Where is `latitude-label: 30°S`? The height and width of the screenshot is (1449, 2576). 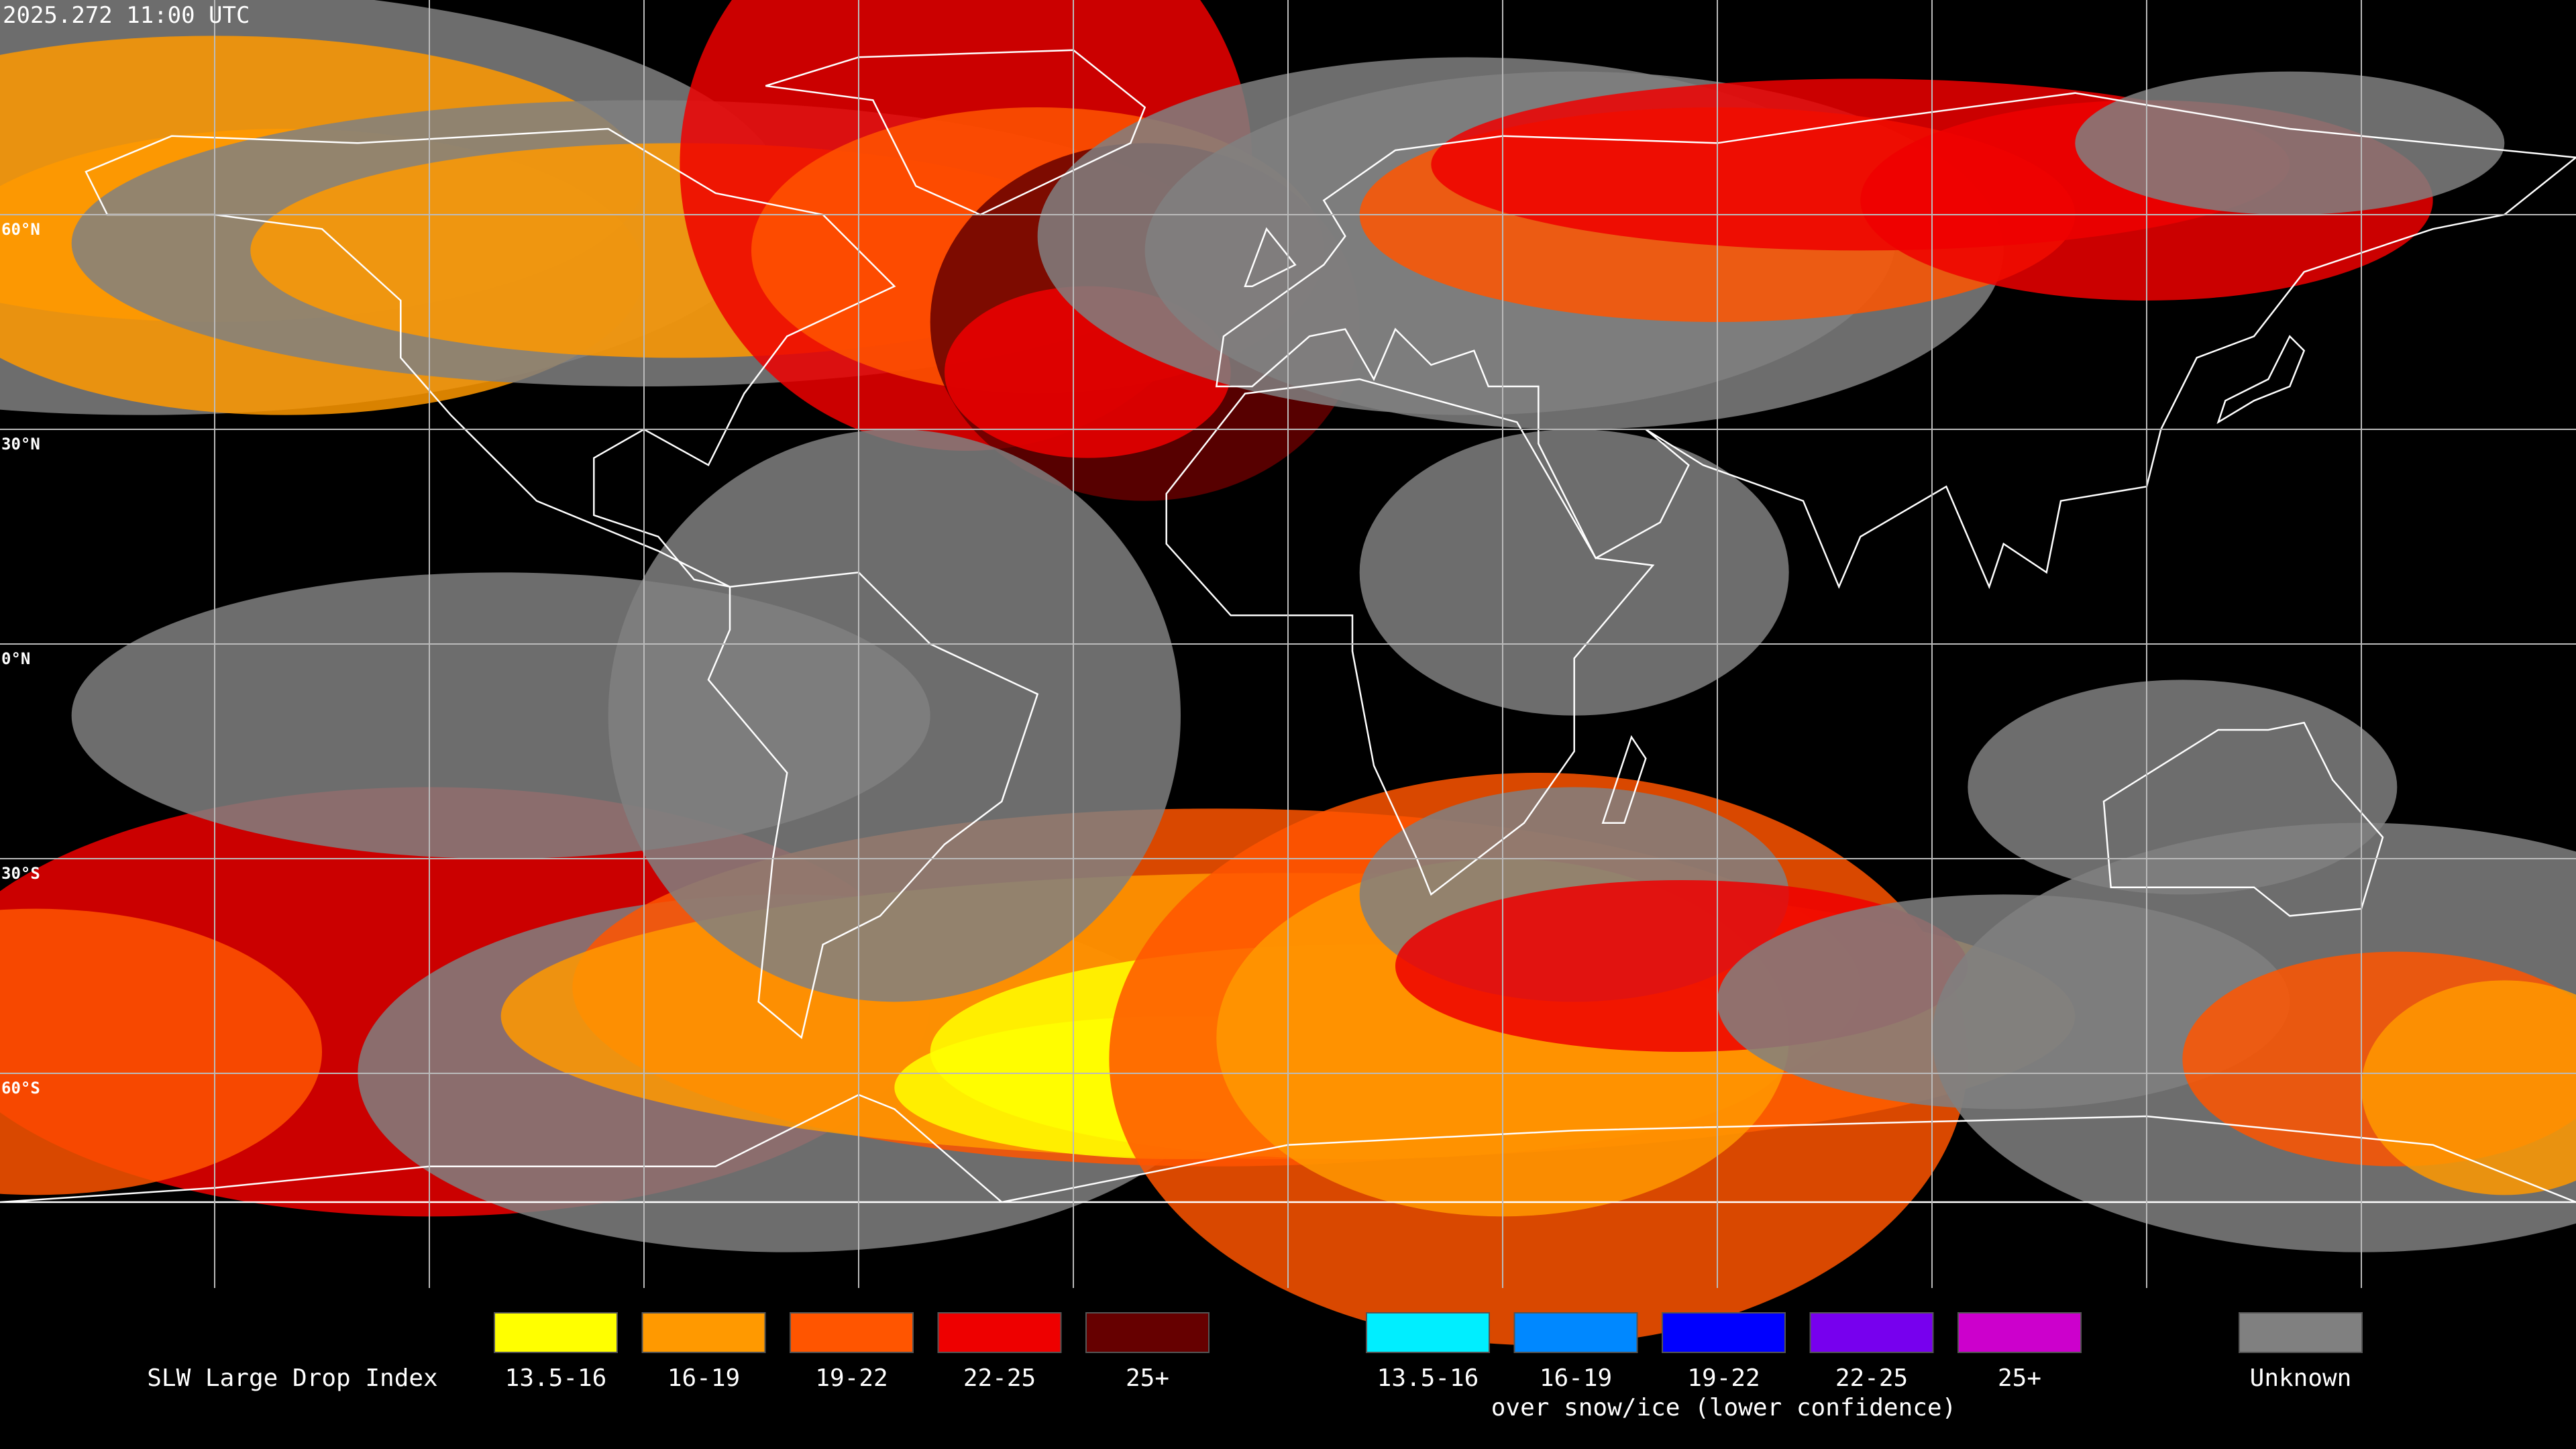
latitude-label: 30°S is located at coordinates (20, 873).